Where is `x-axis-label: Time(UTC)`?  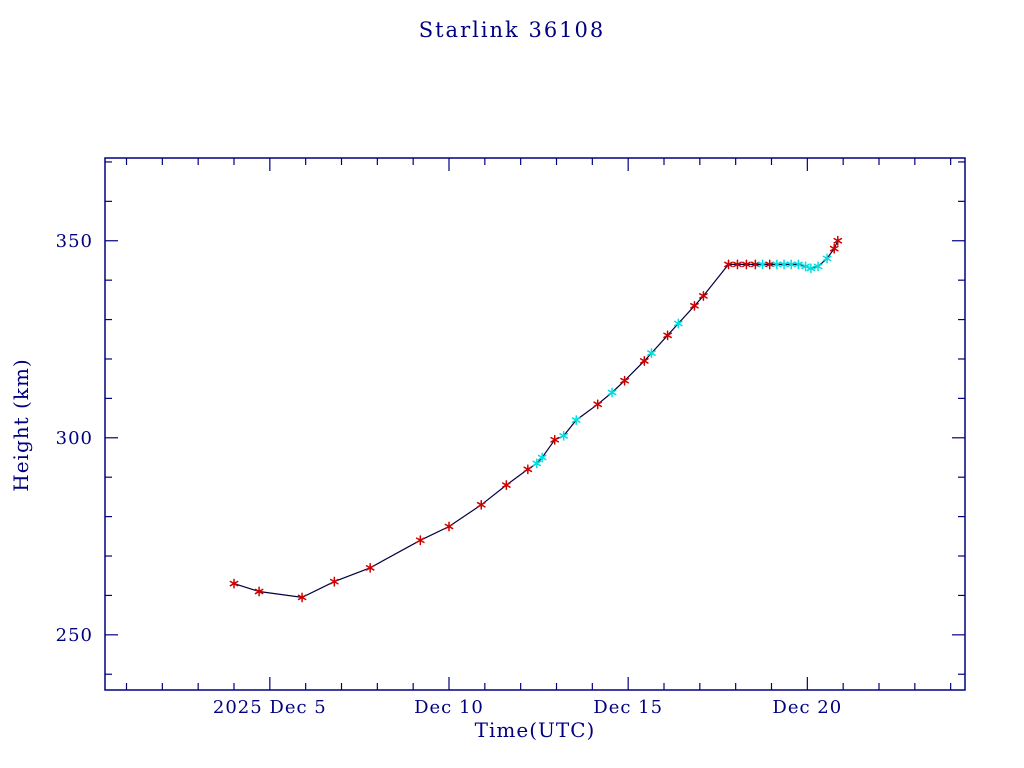 x-axis-label: Time(UTC) is located at coordinates (535, 730).